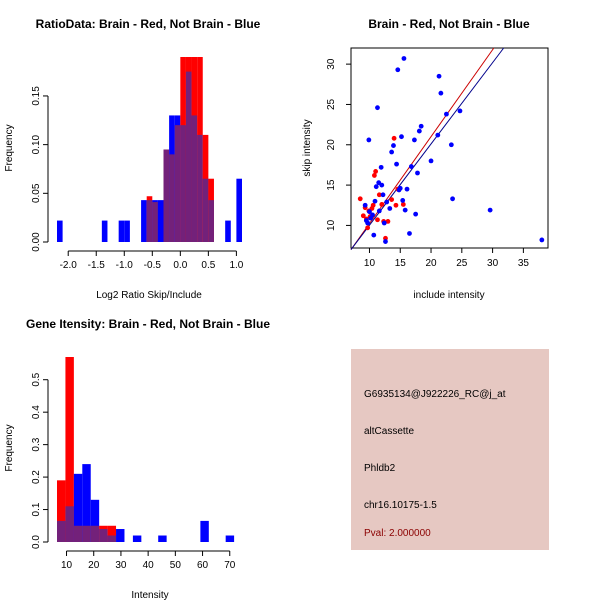 Image resolution: width=600 pixels, height=605 pixels. What do you see at coordinates (148, 24) in the screenshot?
I see `ratio-histogram-title: RatioData: Brain - Red, Not Brain - Blue` at bounding box center [148, 24].